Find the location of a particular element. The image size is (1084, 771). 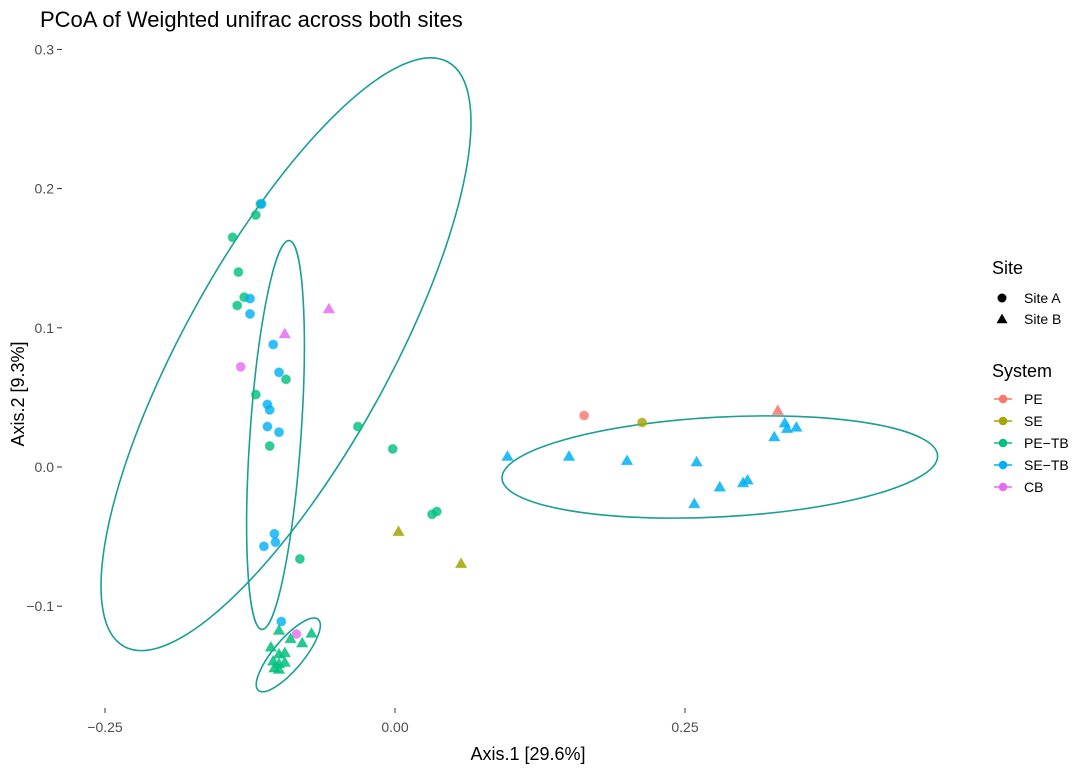

y-tick-label: 0.3 is located at coordinates (45, 49).